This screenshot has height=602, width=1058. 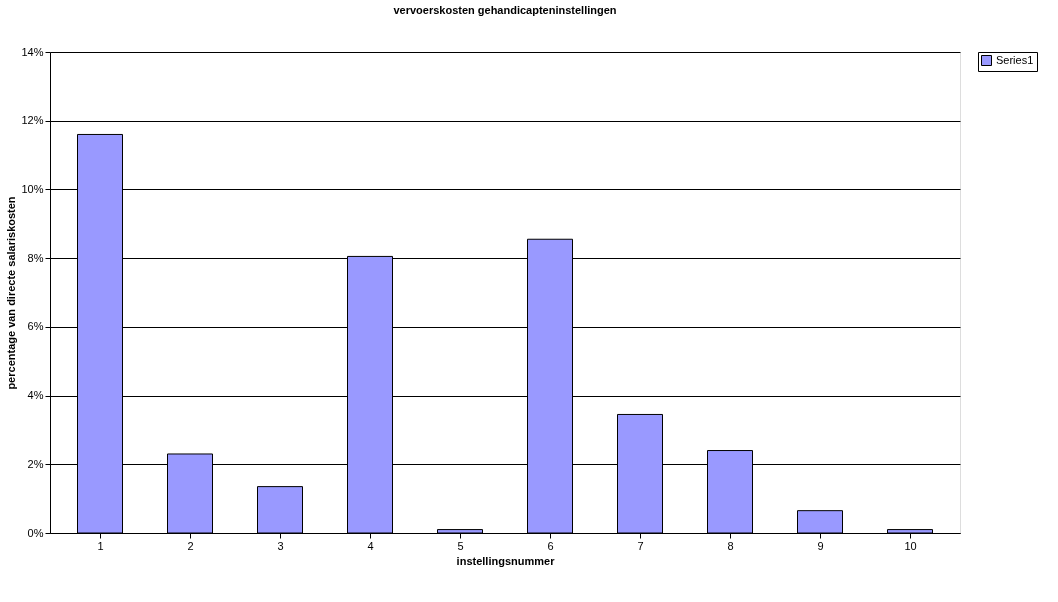 I want to click on y-tick-label: 6%, so click(x=35, y=326).